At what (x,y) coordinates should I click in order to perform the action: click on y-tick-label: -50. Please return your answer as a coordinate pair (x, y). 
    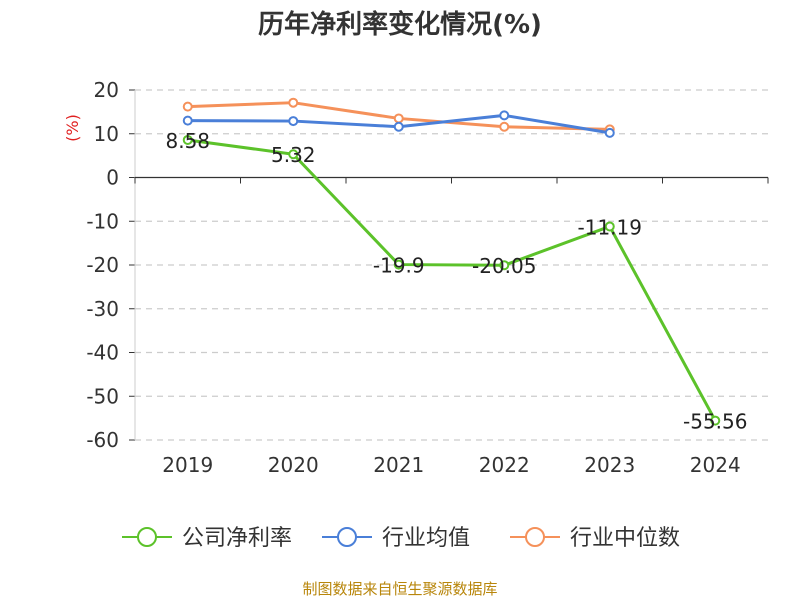
    Looking at the image, I should click on (102, 396).